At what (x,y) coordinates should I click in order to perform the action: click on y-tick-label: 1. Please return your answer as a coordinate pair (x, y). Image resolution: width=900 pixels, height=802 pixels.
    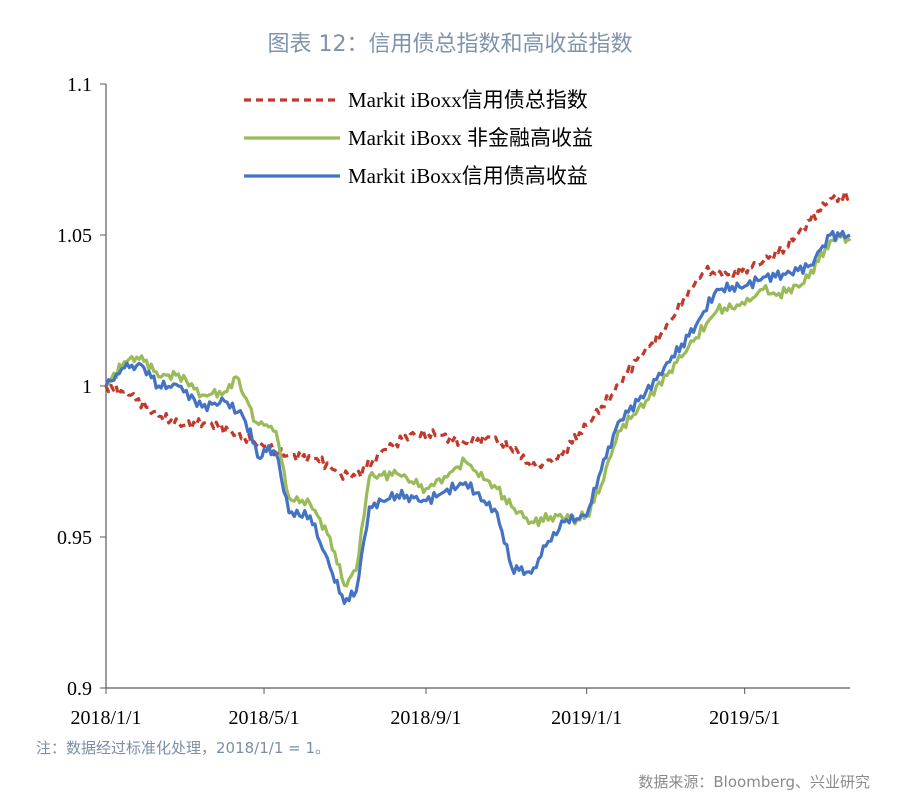
    Looking at the image, I should click on (87, 387).